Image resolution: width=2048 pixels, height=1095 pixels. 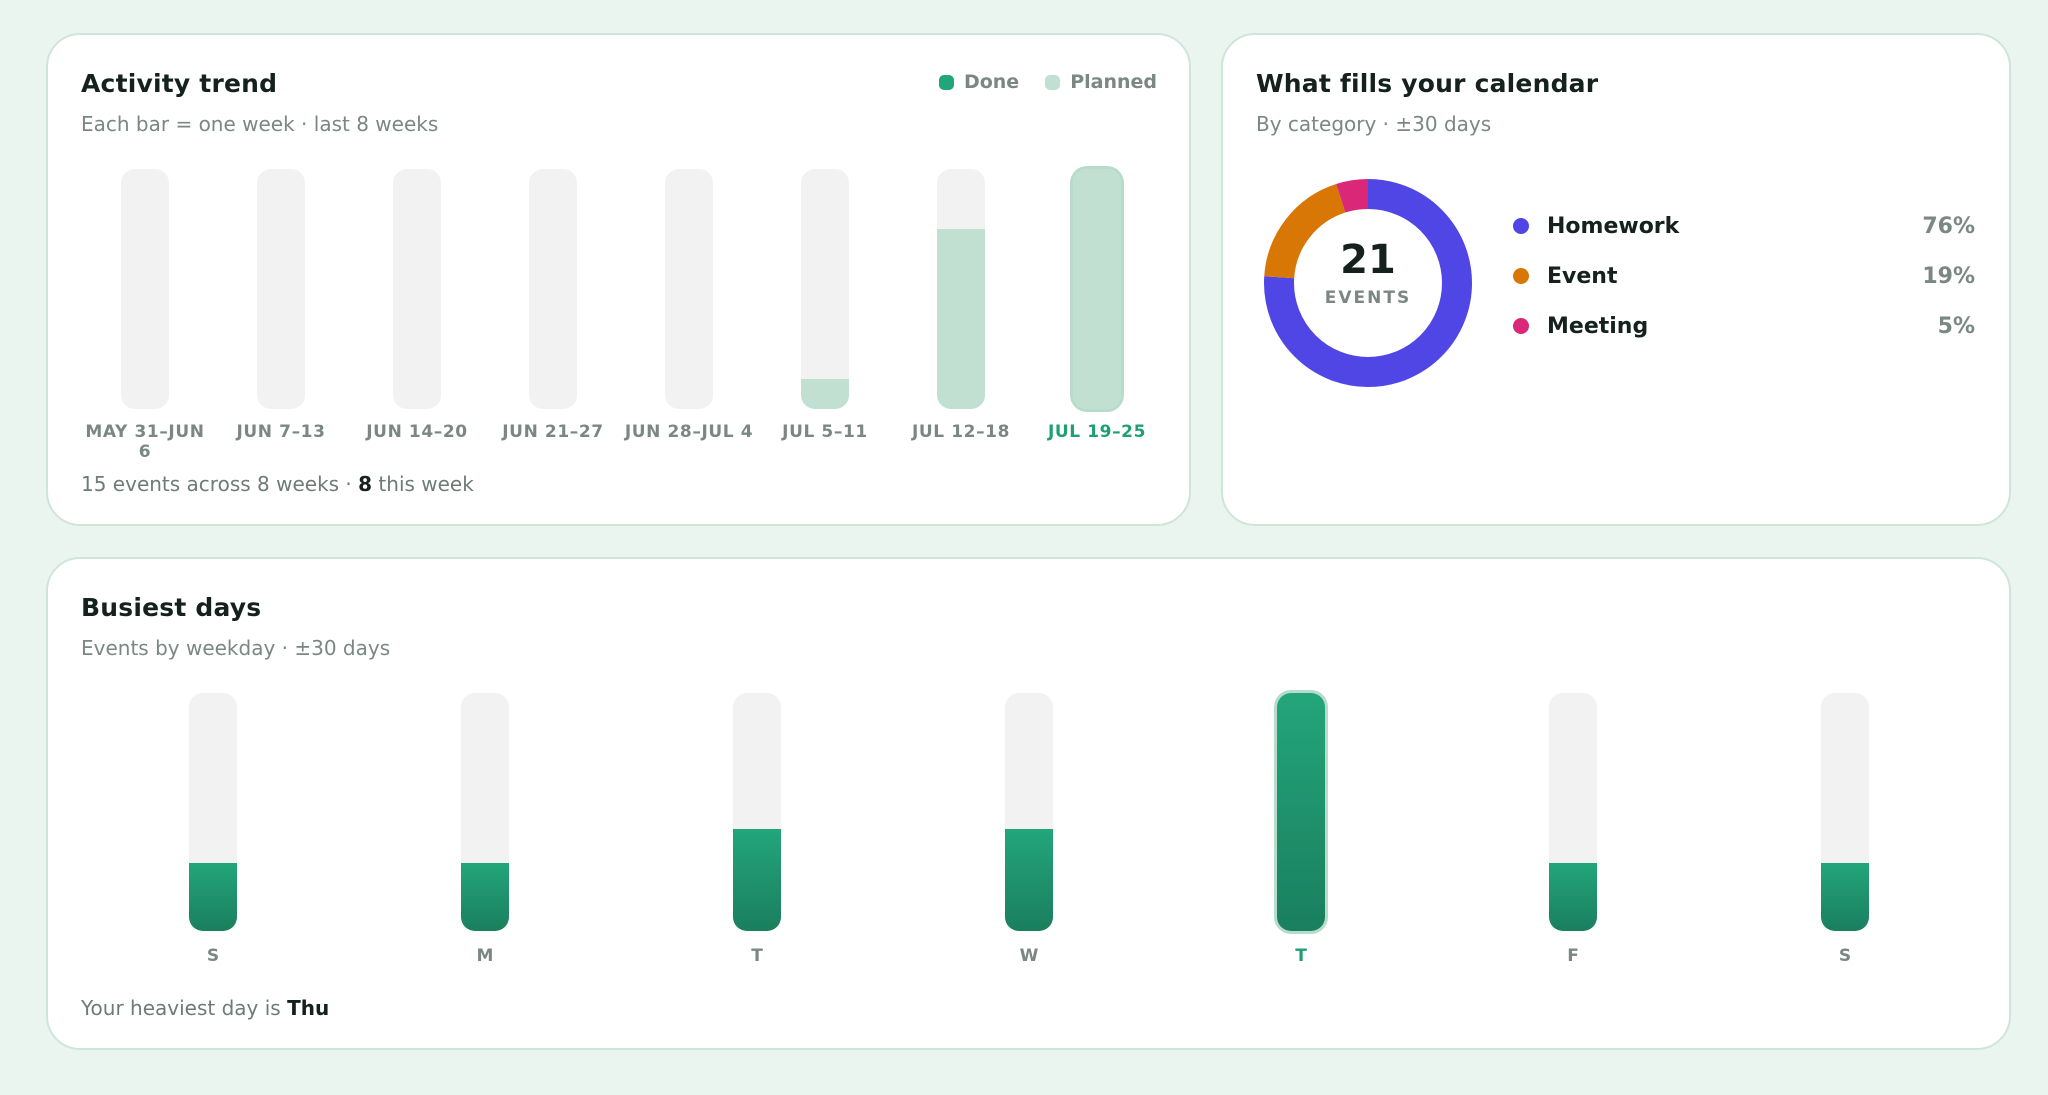 What do you see at coordinates (1582, 276) in the screenshot?
I see `category-name-event: Event` at bounding box center [1582, 276].